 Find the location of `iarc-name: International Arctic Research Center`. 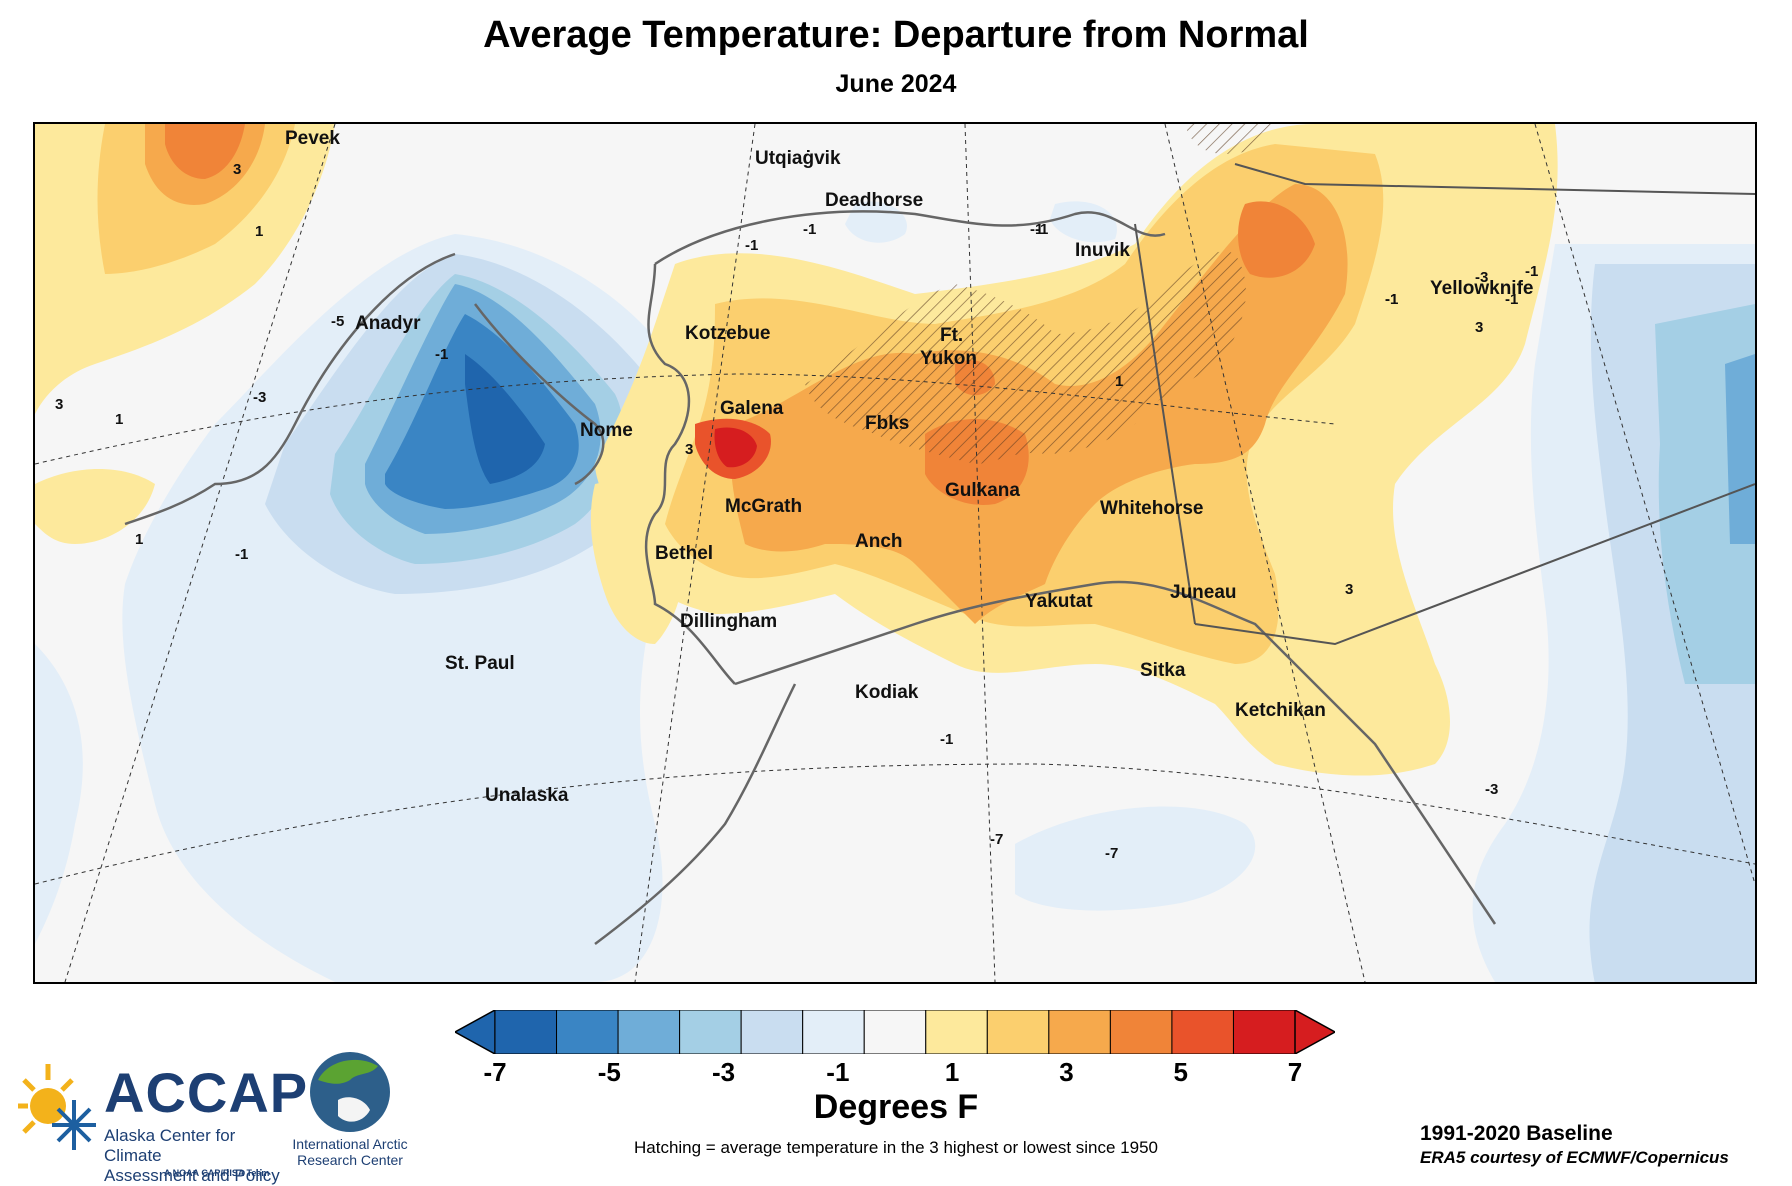

iarc-name: International Arctic Research Center is located at coordinates (350, 1152).